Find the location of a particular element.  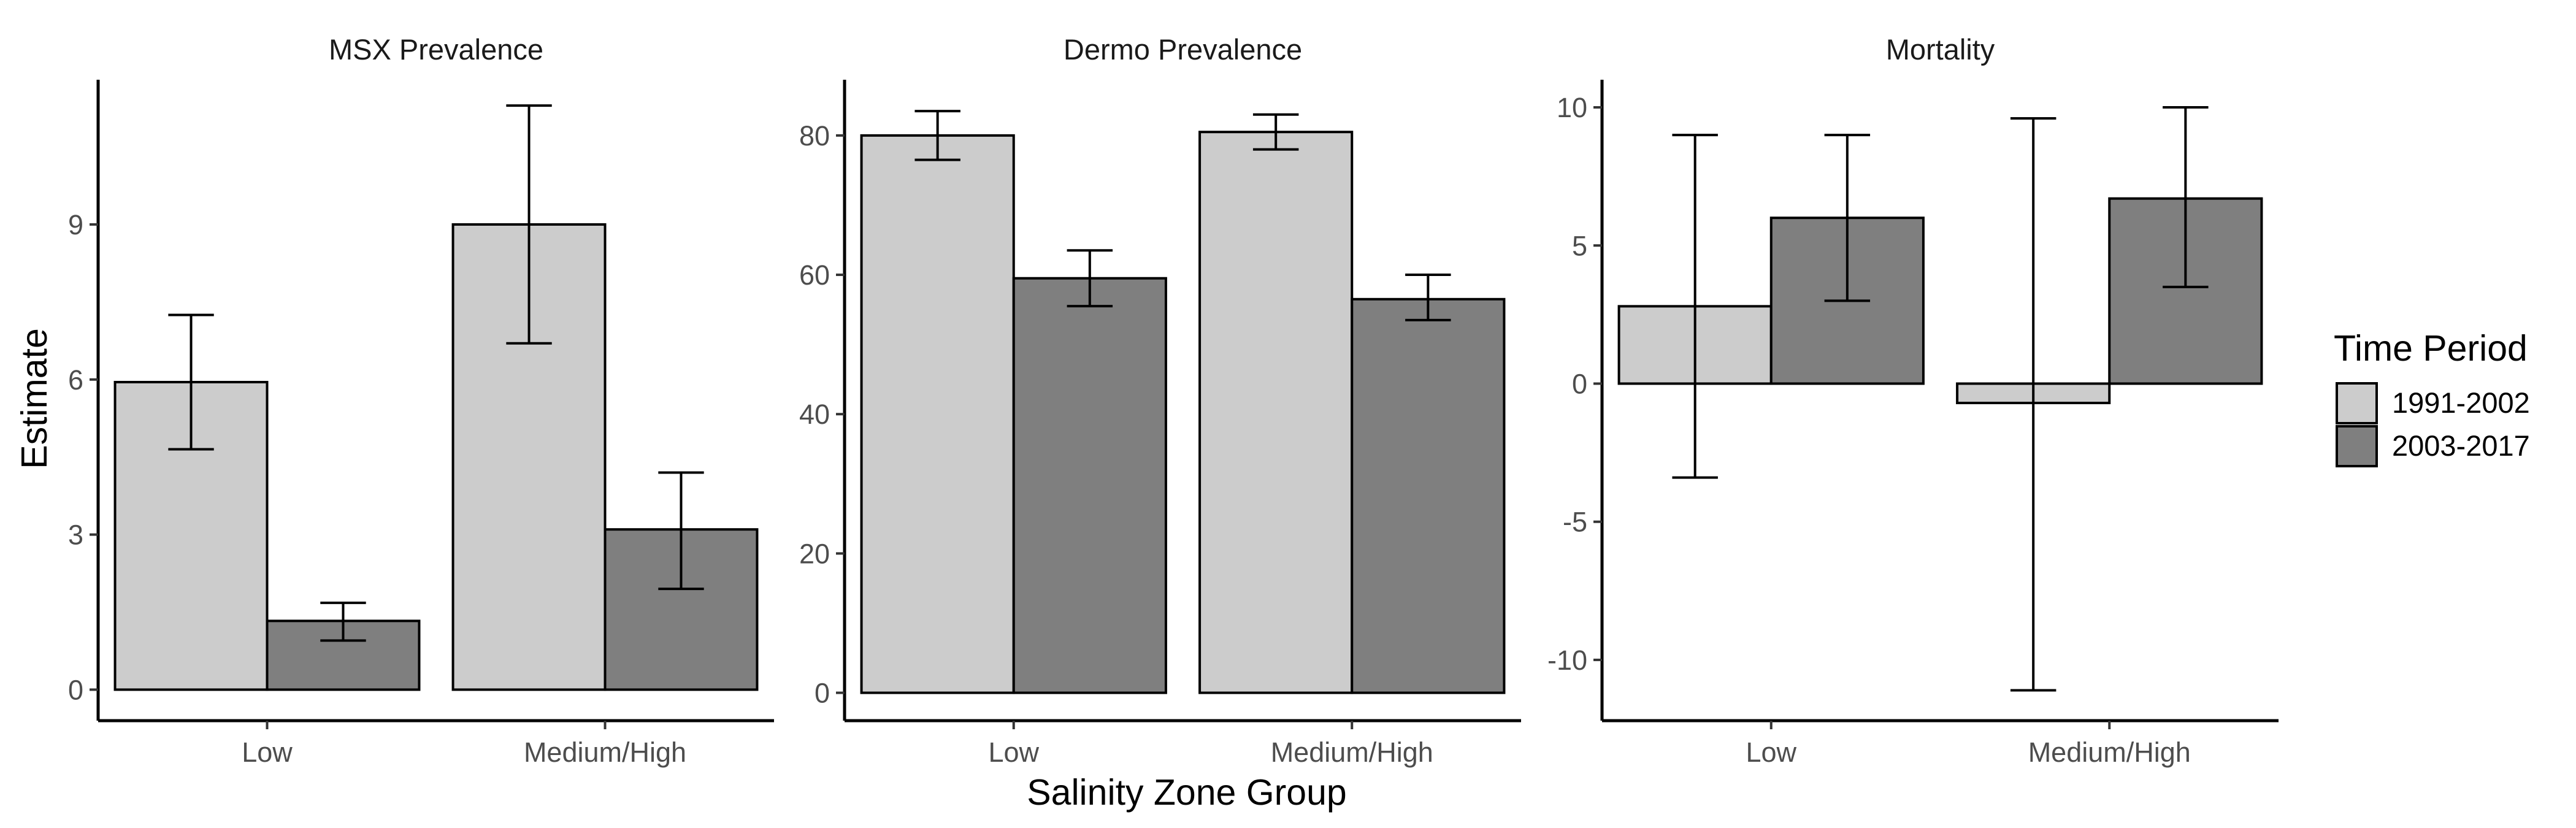

y-tick-label: -5 is located at coordinates (1575, 522).